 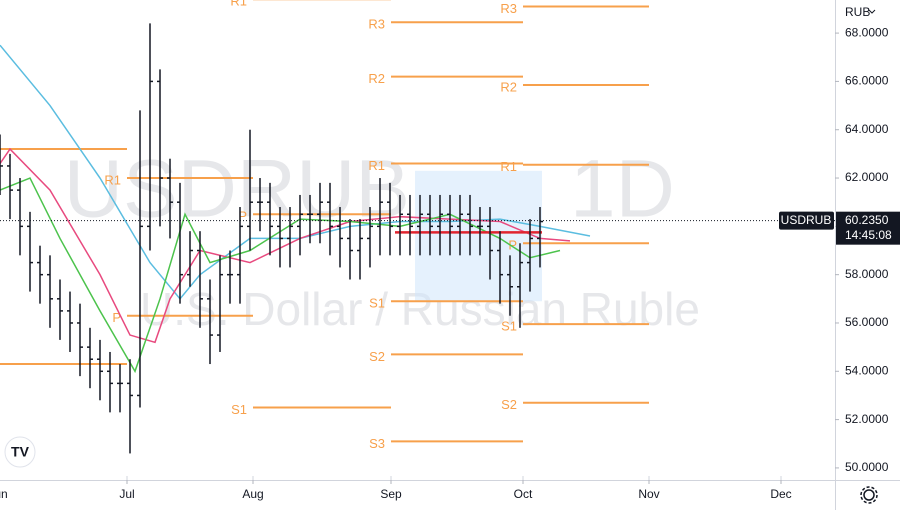 I want to click on y-tick-label: 68.0000, so click(x=867, y=32).